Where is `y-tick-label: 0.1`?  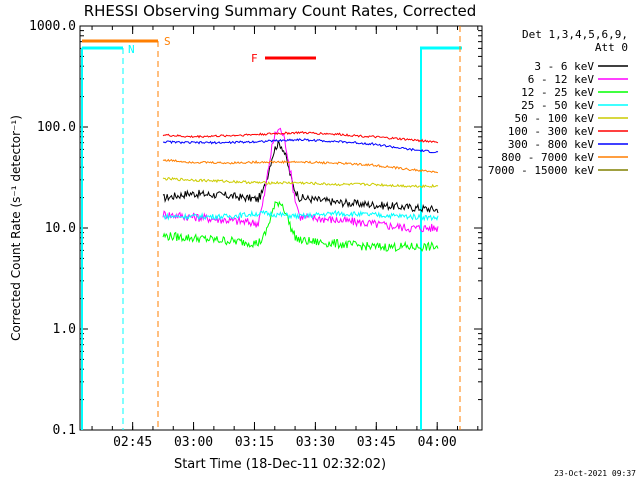
y-tick-label: 0.1 is located at coordinates (64, 430).